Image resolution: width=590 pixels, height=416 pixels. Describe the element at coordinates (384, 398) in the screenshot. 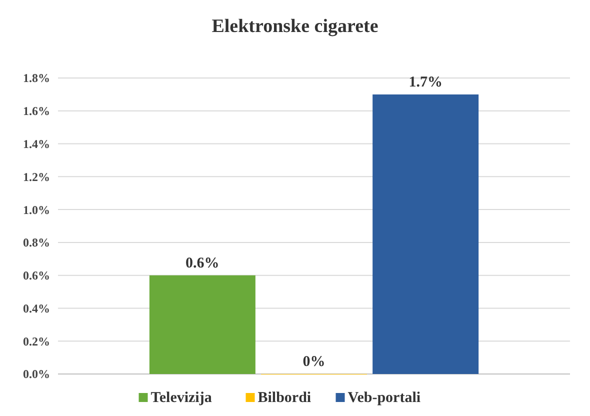

I see `legend-label: Veb-portali` at that location.